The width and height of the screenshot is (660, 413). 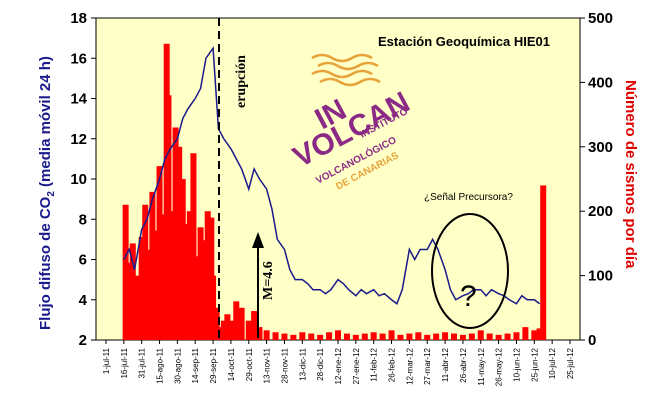 What do you see at coordinates (468, 197) in the screenshot?
I see `precursor-label: ¿Señal Precursora?` at bounding box center [468, 197].